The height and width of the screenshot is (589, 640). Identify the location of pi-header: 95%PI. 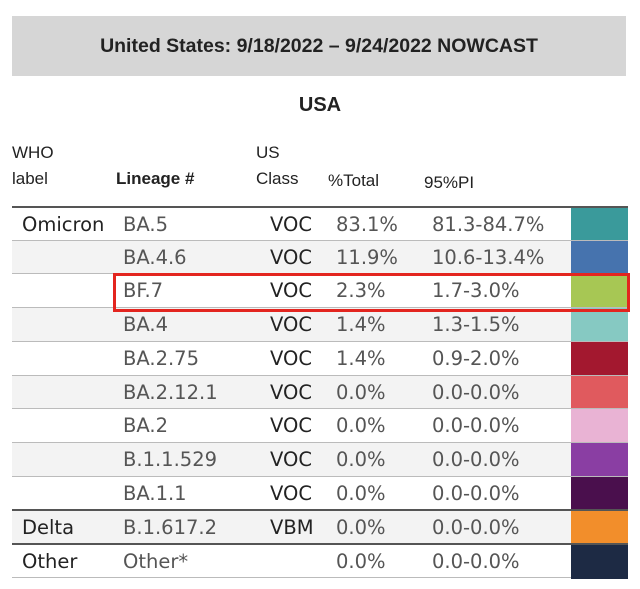
(449, 182).